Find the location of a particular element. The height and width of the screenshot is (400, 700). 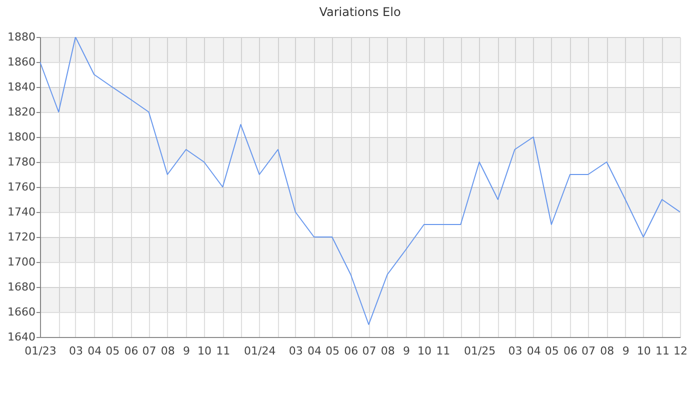

x-tick-label: 12 is located at coordinates (681, 351).